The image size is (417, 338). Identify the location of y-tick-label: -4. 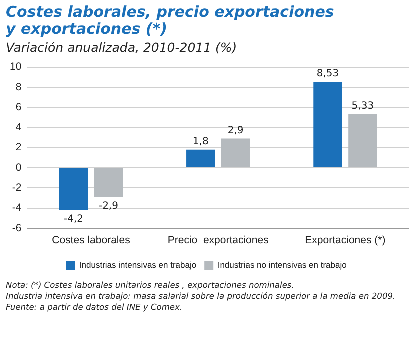
(17, 208).